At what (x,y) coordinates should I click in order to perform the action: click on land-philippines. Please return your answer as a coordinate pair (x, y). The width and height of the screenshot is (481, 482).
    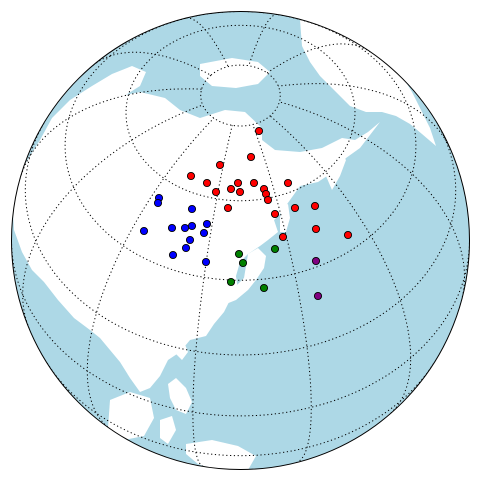
    Looking at the image, I should click on (180, 396).